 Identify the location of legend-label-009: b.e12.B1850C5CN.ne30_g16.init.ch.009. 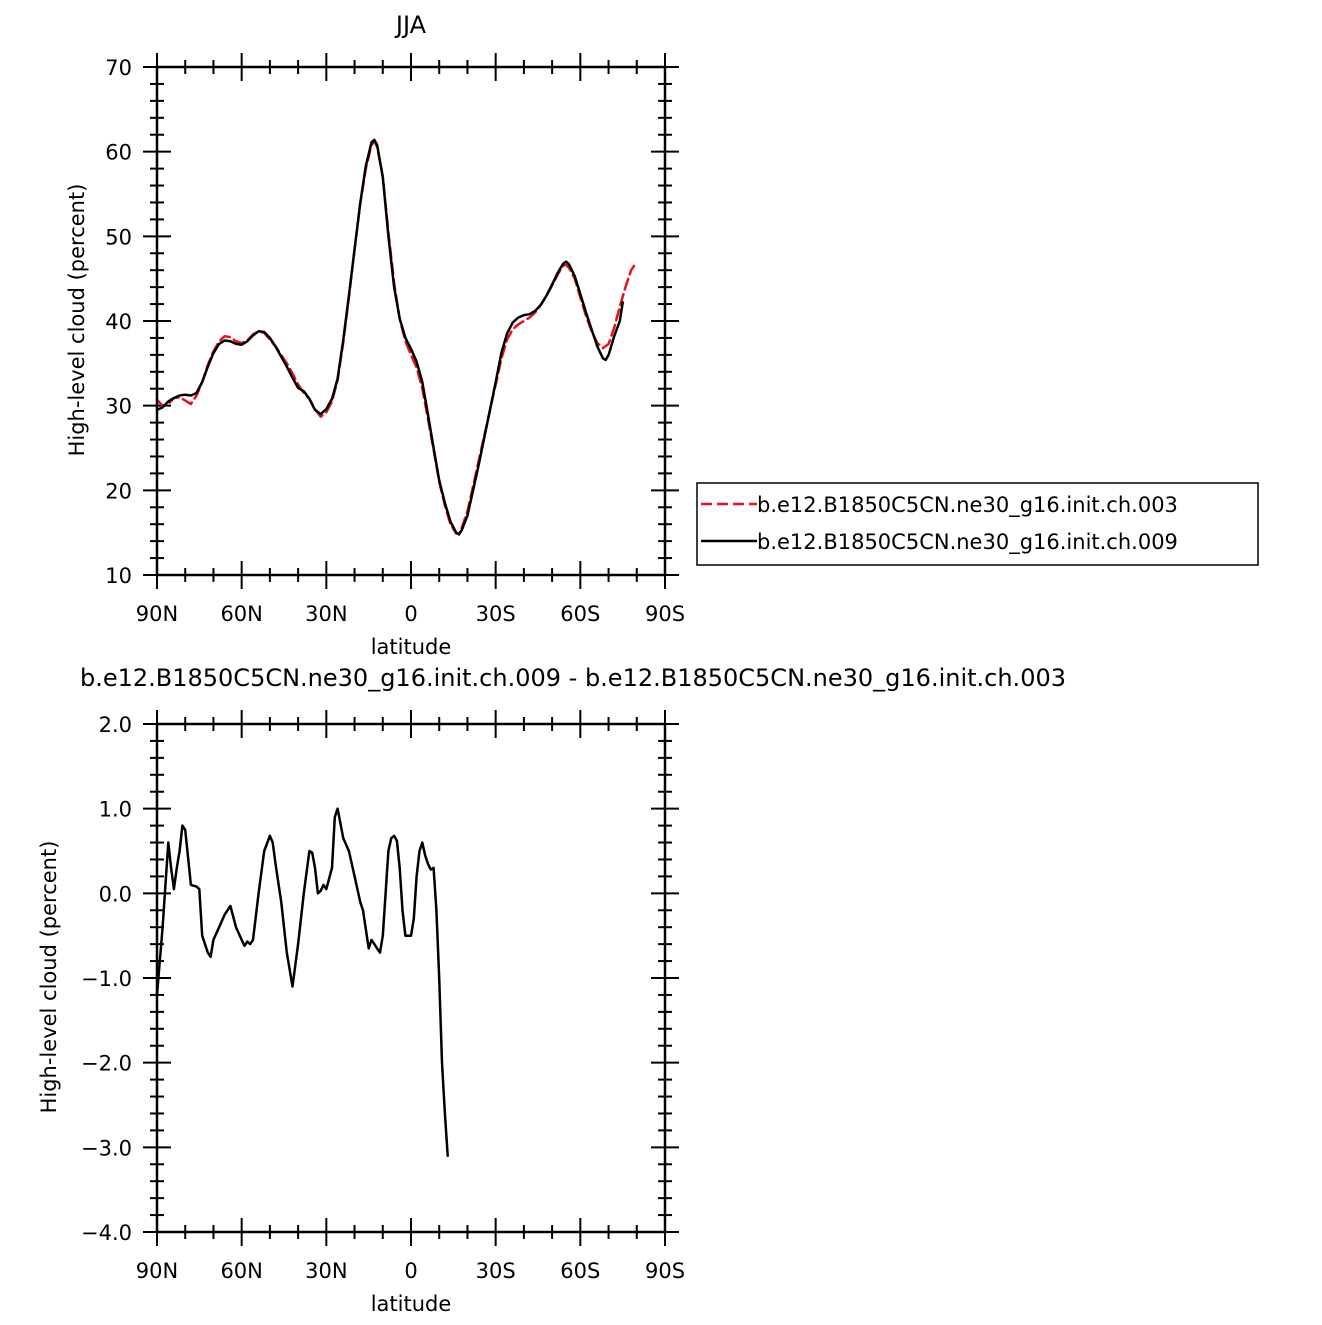
(967, 542).